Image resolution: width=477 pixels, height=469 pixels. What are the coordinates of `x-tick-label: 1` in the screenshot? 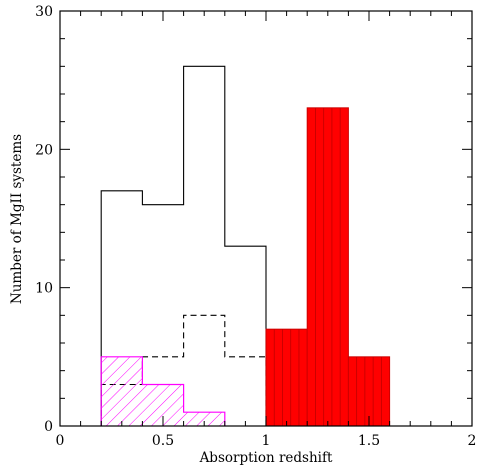 It's located at (266, 441).